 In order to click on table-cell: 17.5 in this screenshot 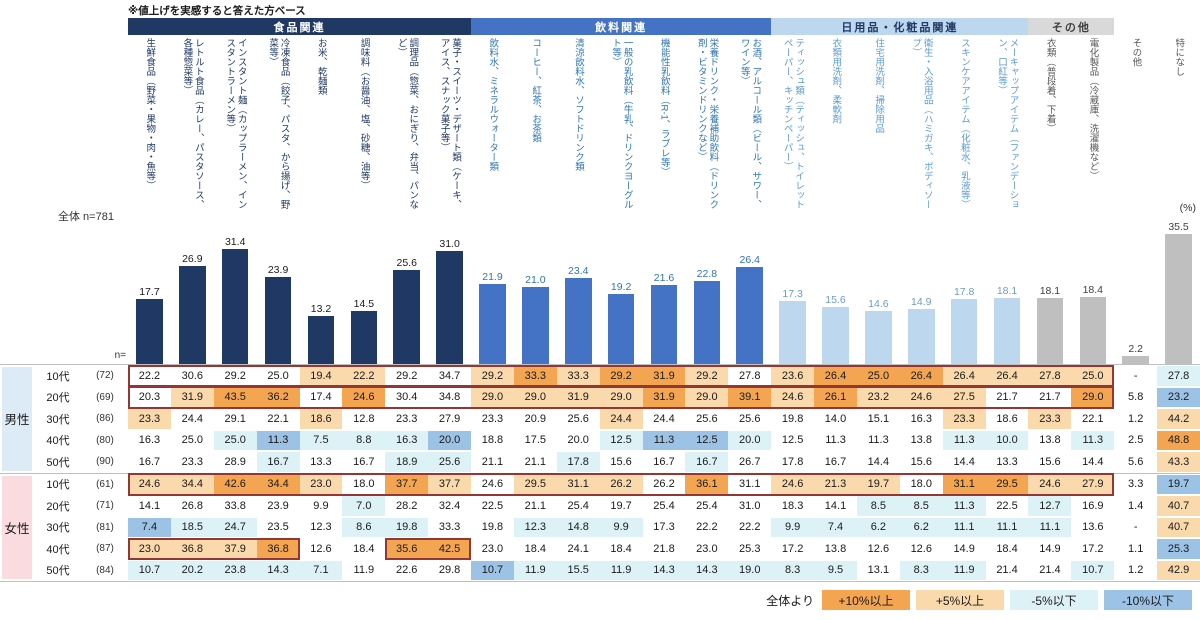, I will do `click(535, 440)`.